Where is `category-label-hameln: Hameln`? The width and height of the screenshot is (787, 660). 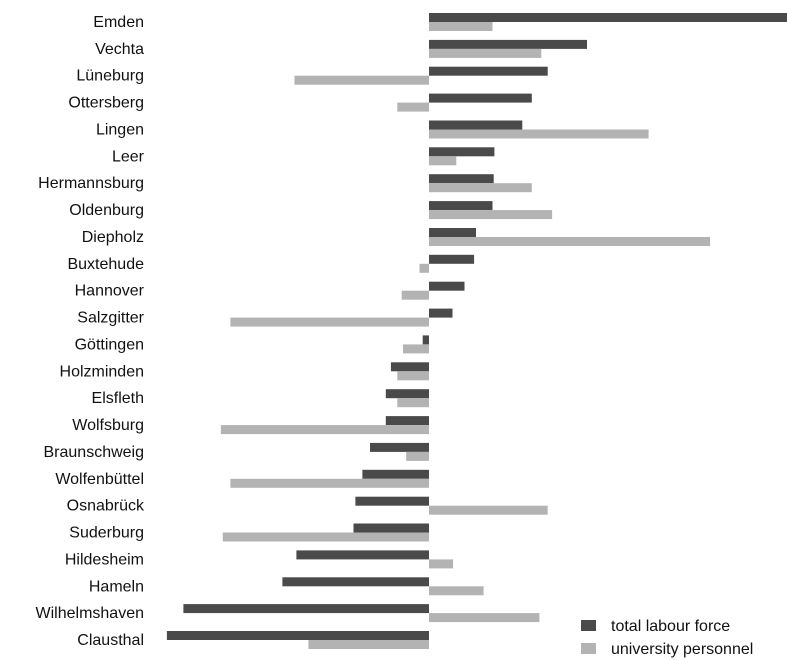
category-label-hameln: Hameln is located at coordinates (116, 586).